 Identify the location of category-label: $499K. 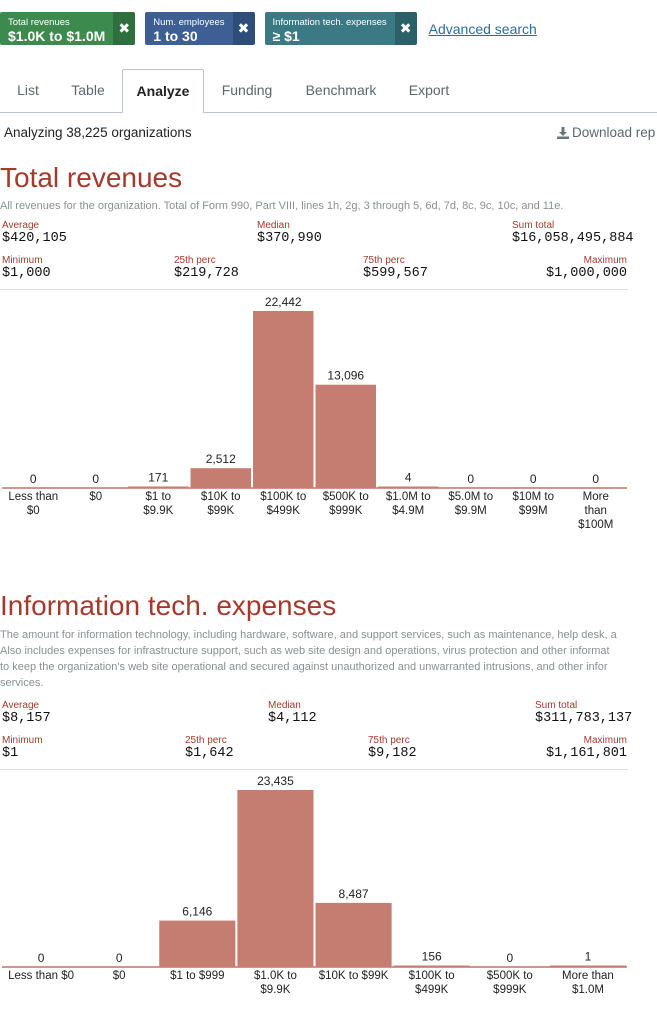
(432, 990).